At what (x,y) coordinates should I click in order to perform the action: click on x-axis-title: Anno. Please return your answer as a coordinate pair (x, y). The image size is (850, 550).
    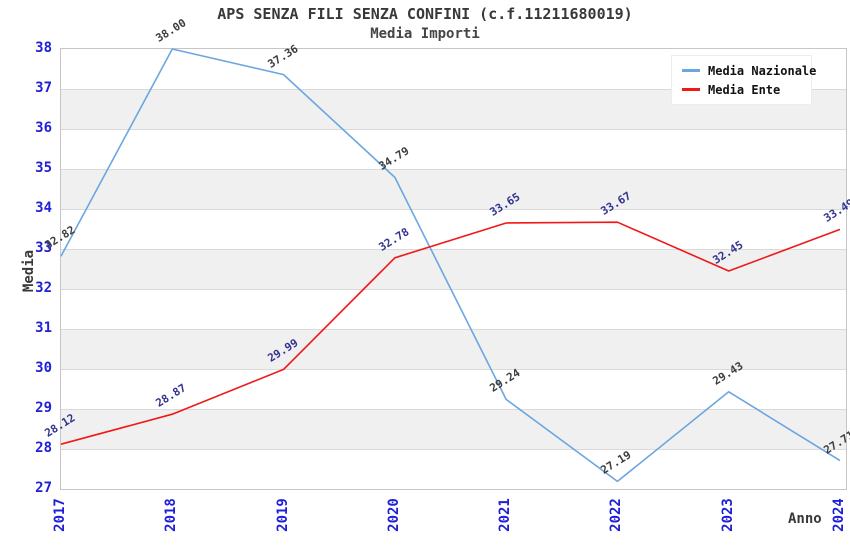
    Looking at the image, I should click on (805, 519).